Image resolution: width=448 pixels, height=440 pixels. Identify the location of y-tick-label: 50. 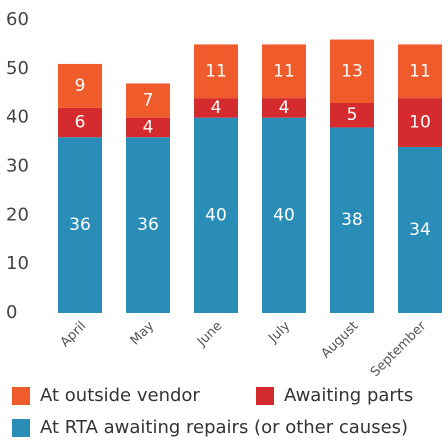
(17, 68).